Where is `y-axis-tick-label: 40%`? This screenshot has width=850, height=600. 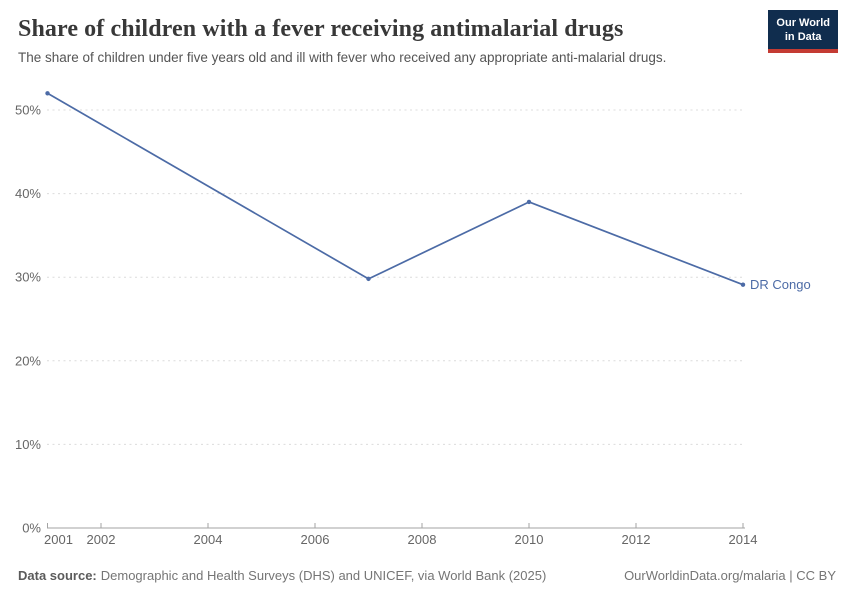 y-axis-tick-label: 40% is located at coordinates (28, 193).